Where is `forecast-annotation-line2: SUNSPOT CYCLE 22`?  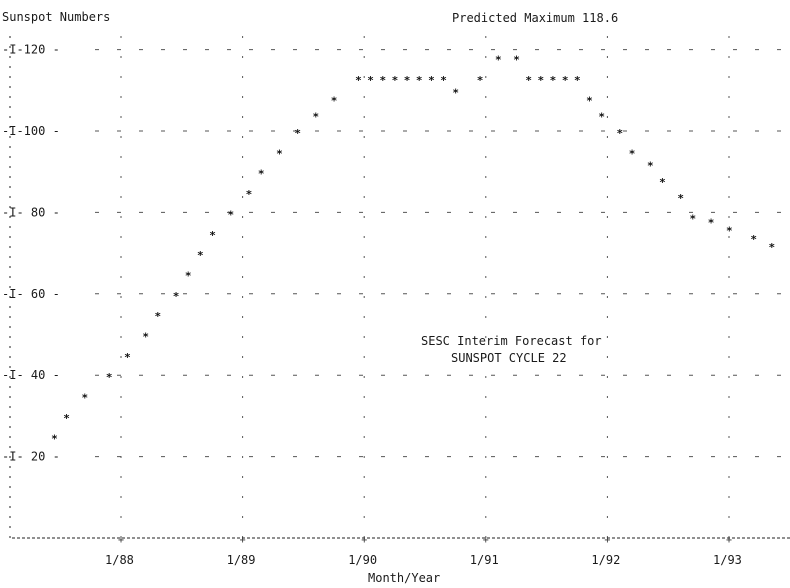
forecast-annotation-line2: SUNSPOT CYCLE 22 is located at coordinates (509, 358).